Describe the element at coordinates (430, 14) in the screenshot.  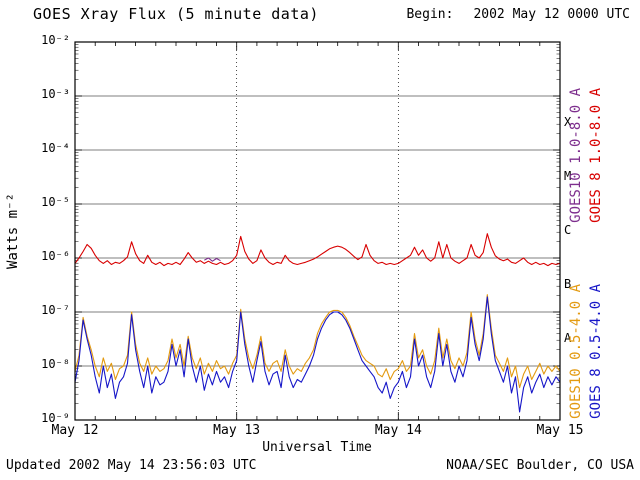
I see `begin-label: Begin:` at that location.